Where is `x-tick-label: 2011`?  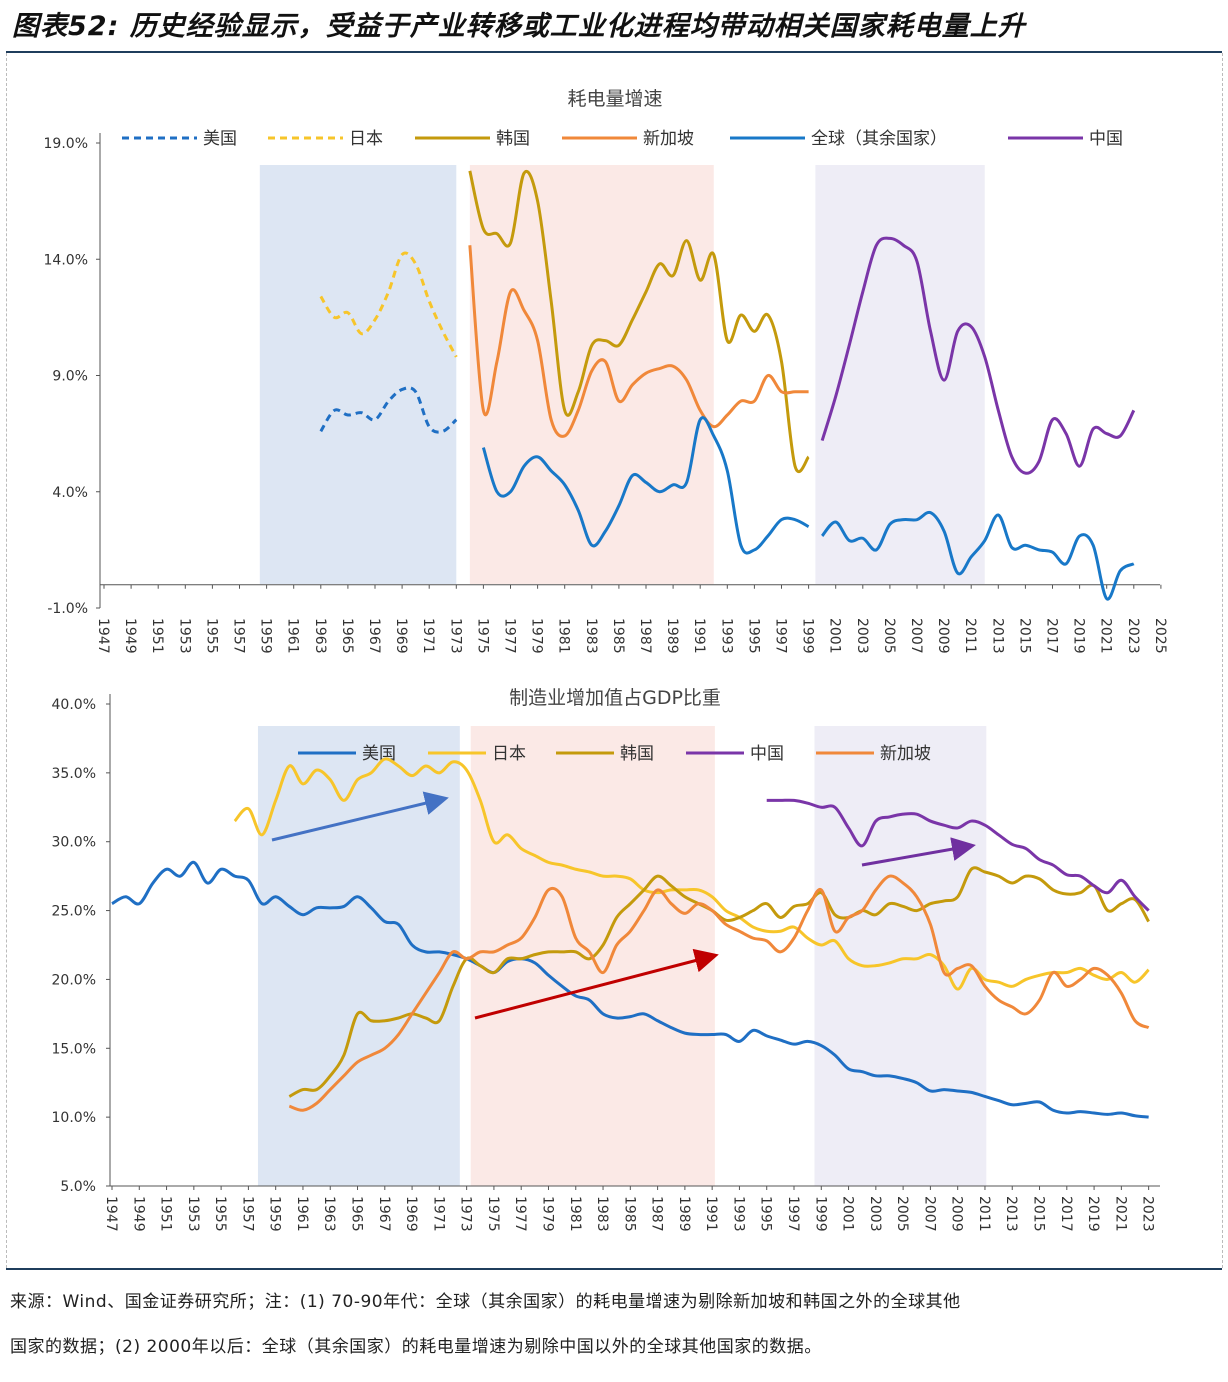 x-tick-label: 2011 is located at coordinates (970, 636).